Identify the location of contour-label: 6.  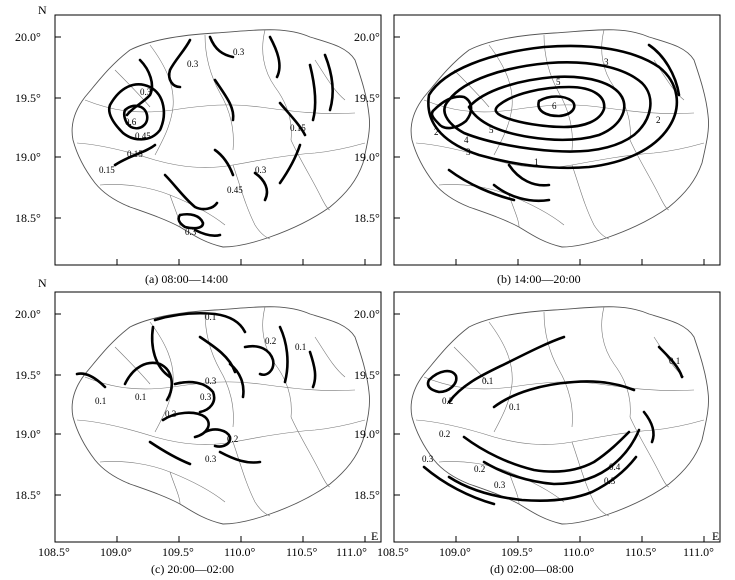
(554, 106).